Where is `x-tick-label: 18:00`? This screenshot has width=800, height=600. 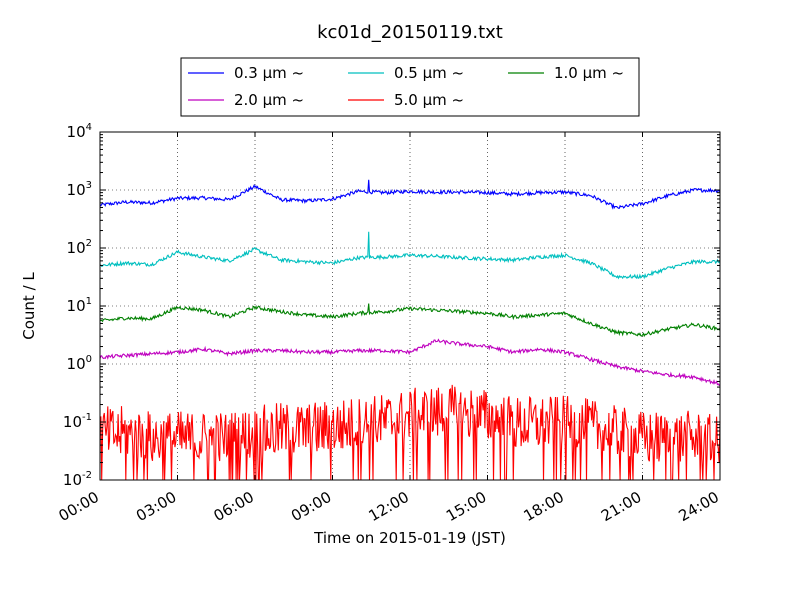 x-tick-label: 18:00 is located at coordinates (544, 506).